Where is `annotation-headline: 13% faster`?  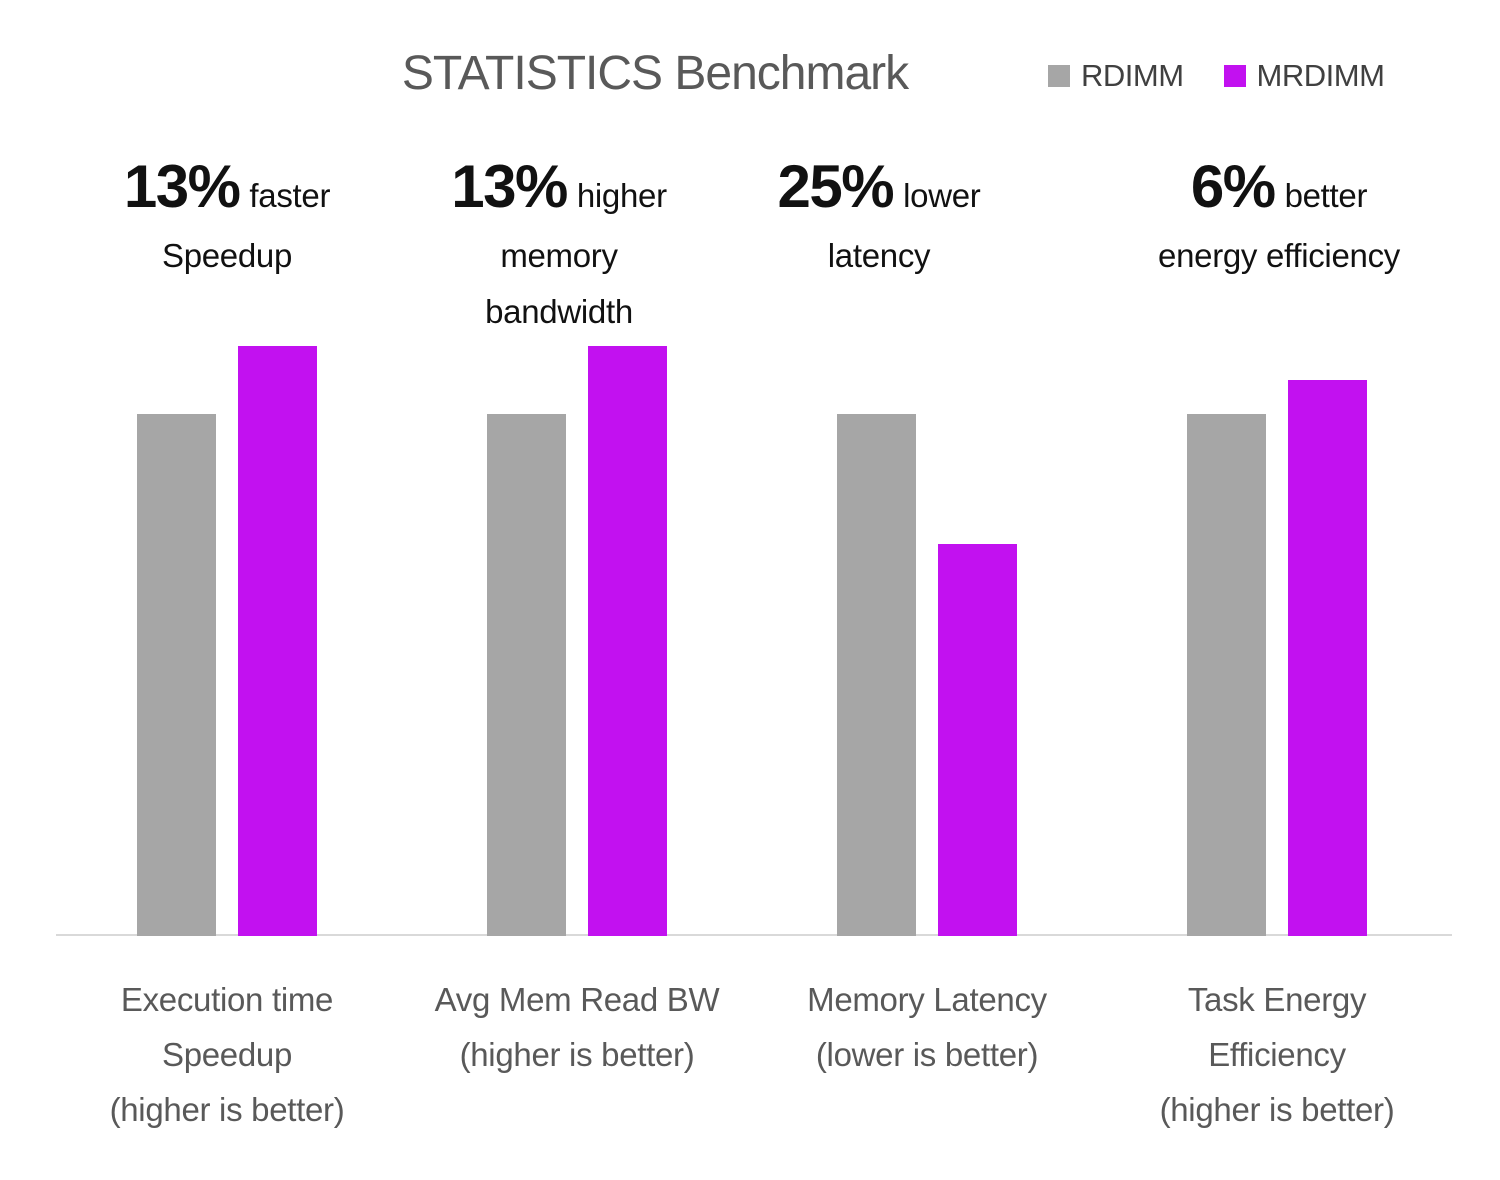 annotation-headline: 13% faster is located at coordinates (227, 191).